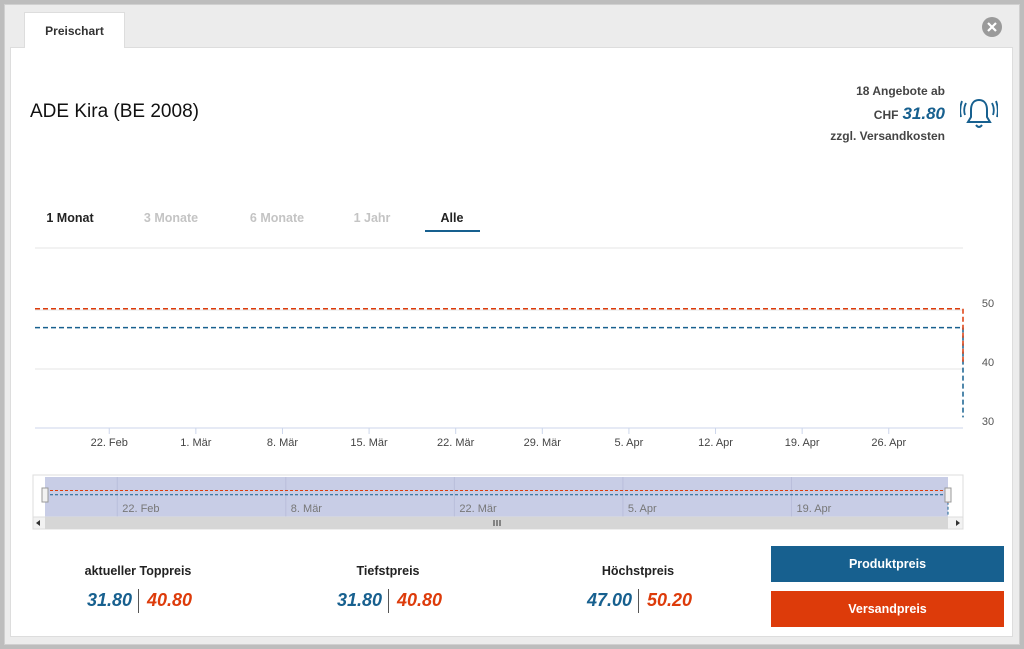  Describe the element at coordinates (138, 571) in the screenshot. I see `stat-label: aktueller Toppreis` at that location.